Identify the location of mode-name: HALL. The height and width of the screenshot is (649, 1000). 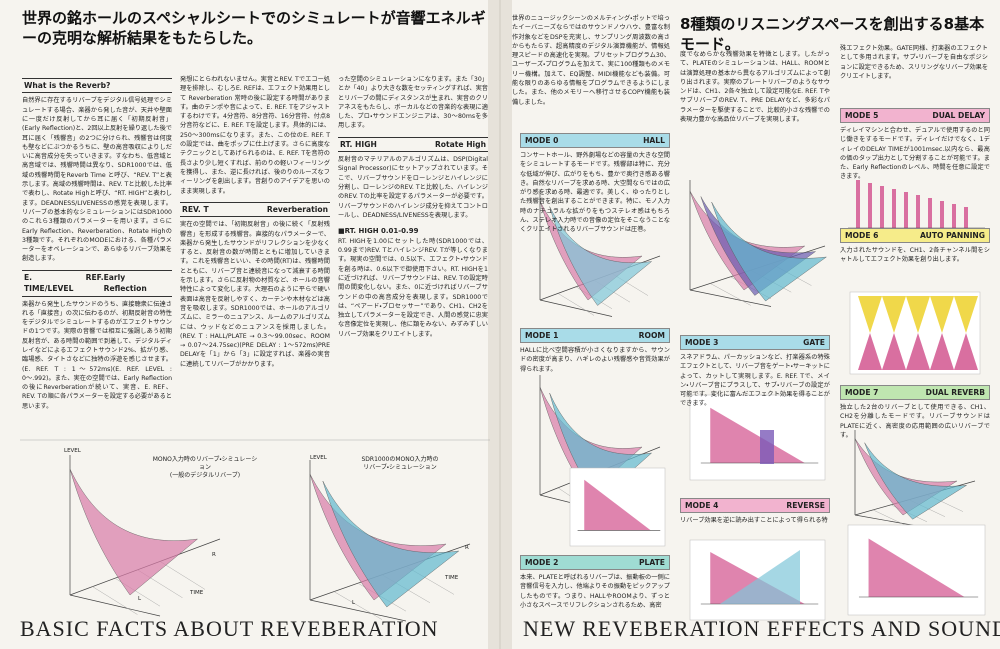
(654, 140).